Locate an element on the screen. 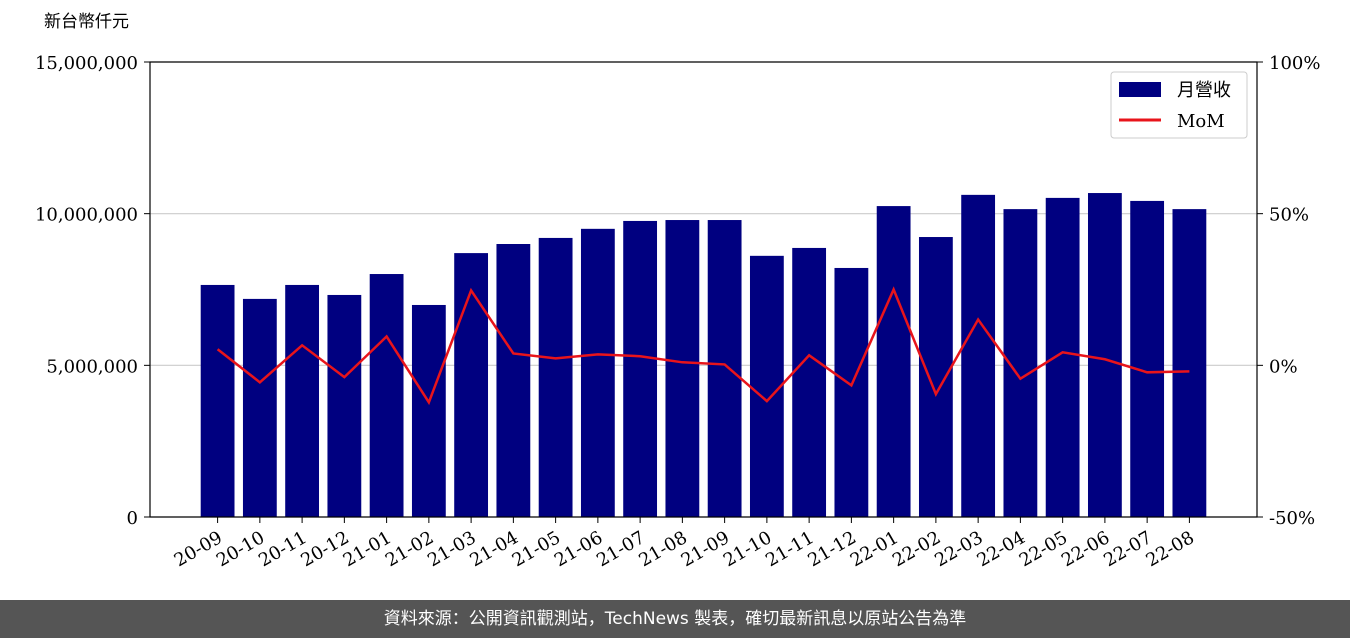 The width and height of the screenshot is (1350, 638). y-tick-label: 5,000,000 is located at coordinates (92, 366).